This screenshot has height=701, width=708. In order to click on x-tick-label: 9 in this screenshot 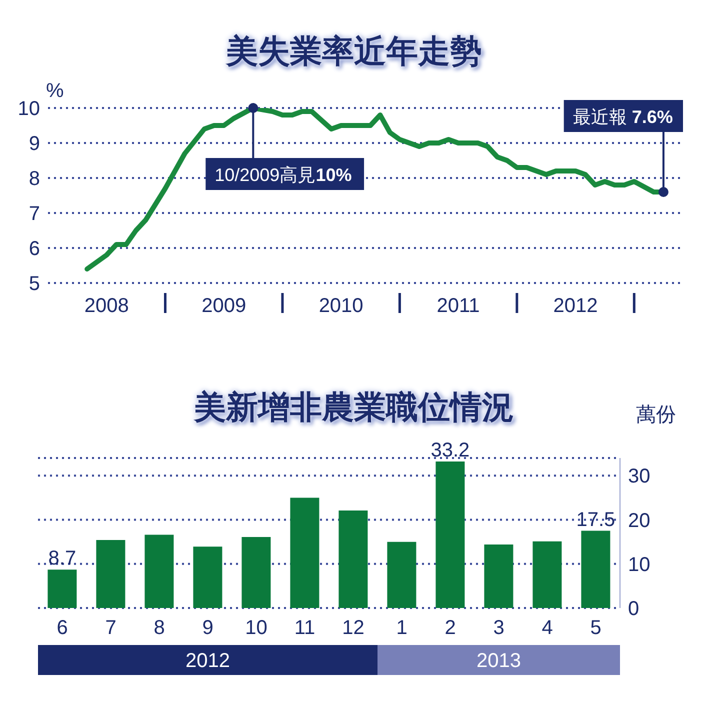, I will do `click(208, 628)`.